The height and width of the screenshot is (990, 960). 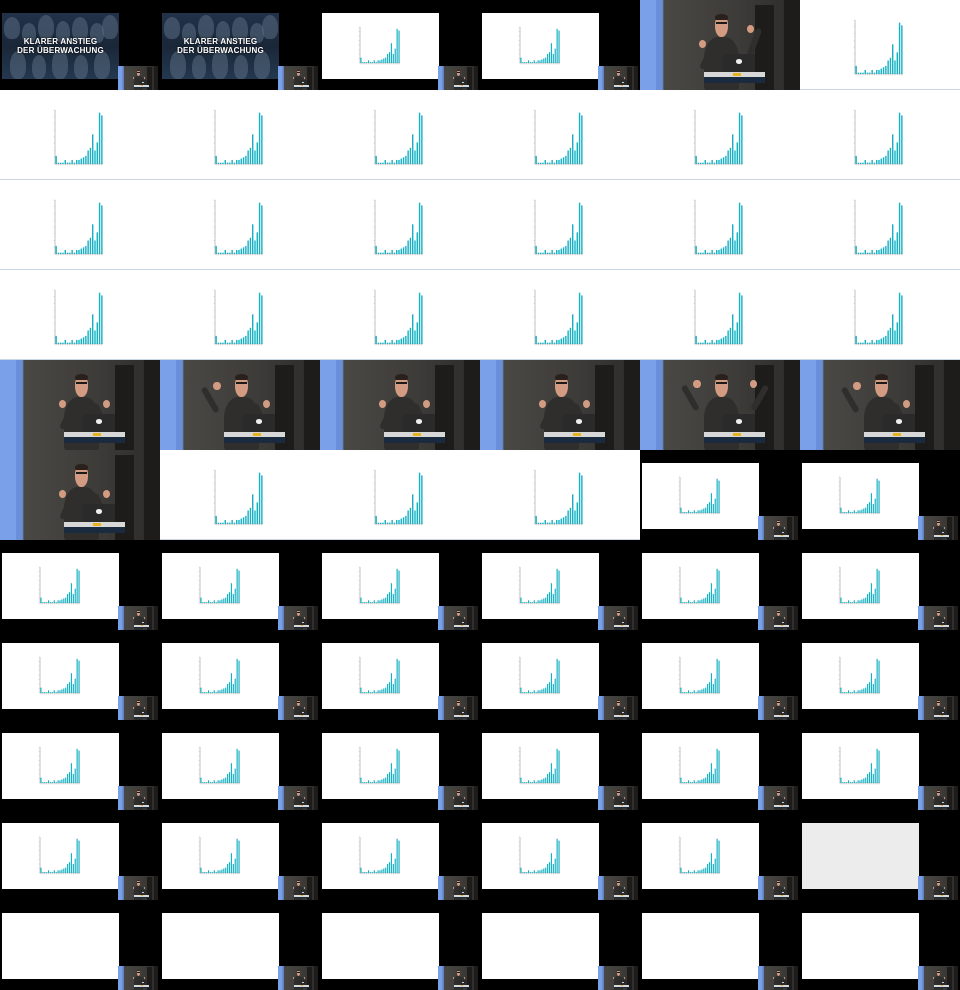 I want to click on thumbnail-1: KLARER ANSTIEG DER ÜBERWACHUNG, so click(x=80, y=45).